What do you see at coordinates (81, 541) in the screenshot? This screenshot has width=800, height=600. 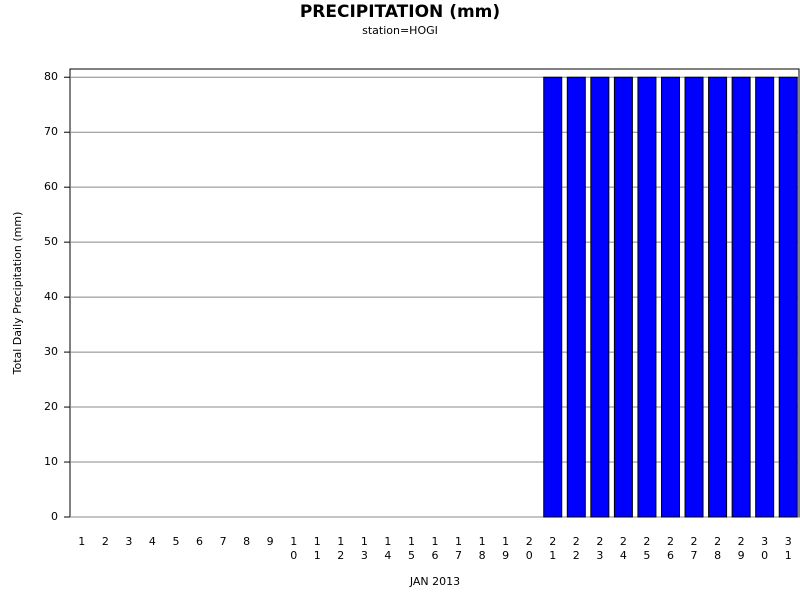 I see `x-tick-label: 1` at bounding box center [81, 541].